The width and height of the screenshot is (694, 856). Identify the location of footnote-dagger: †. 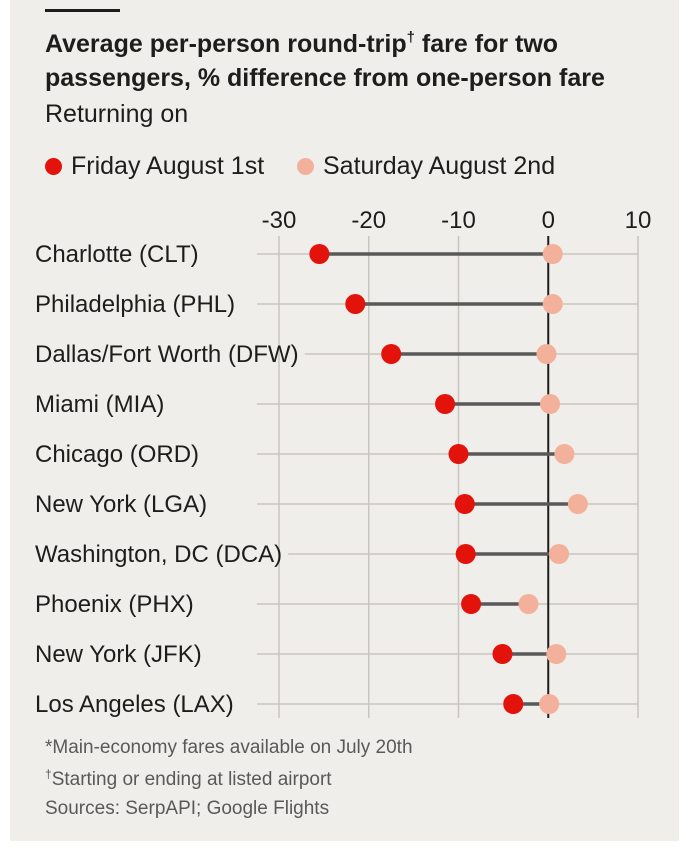
(48, 774).